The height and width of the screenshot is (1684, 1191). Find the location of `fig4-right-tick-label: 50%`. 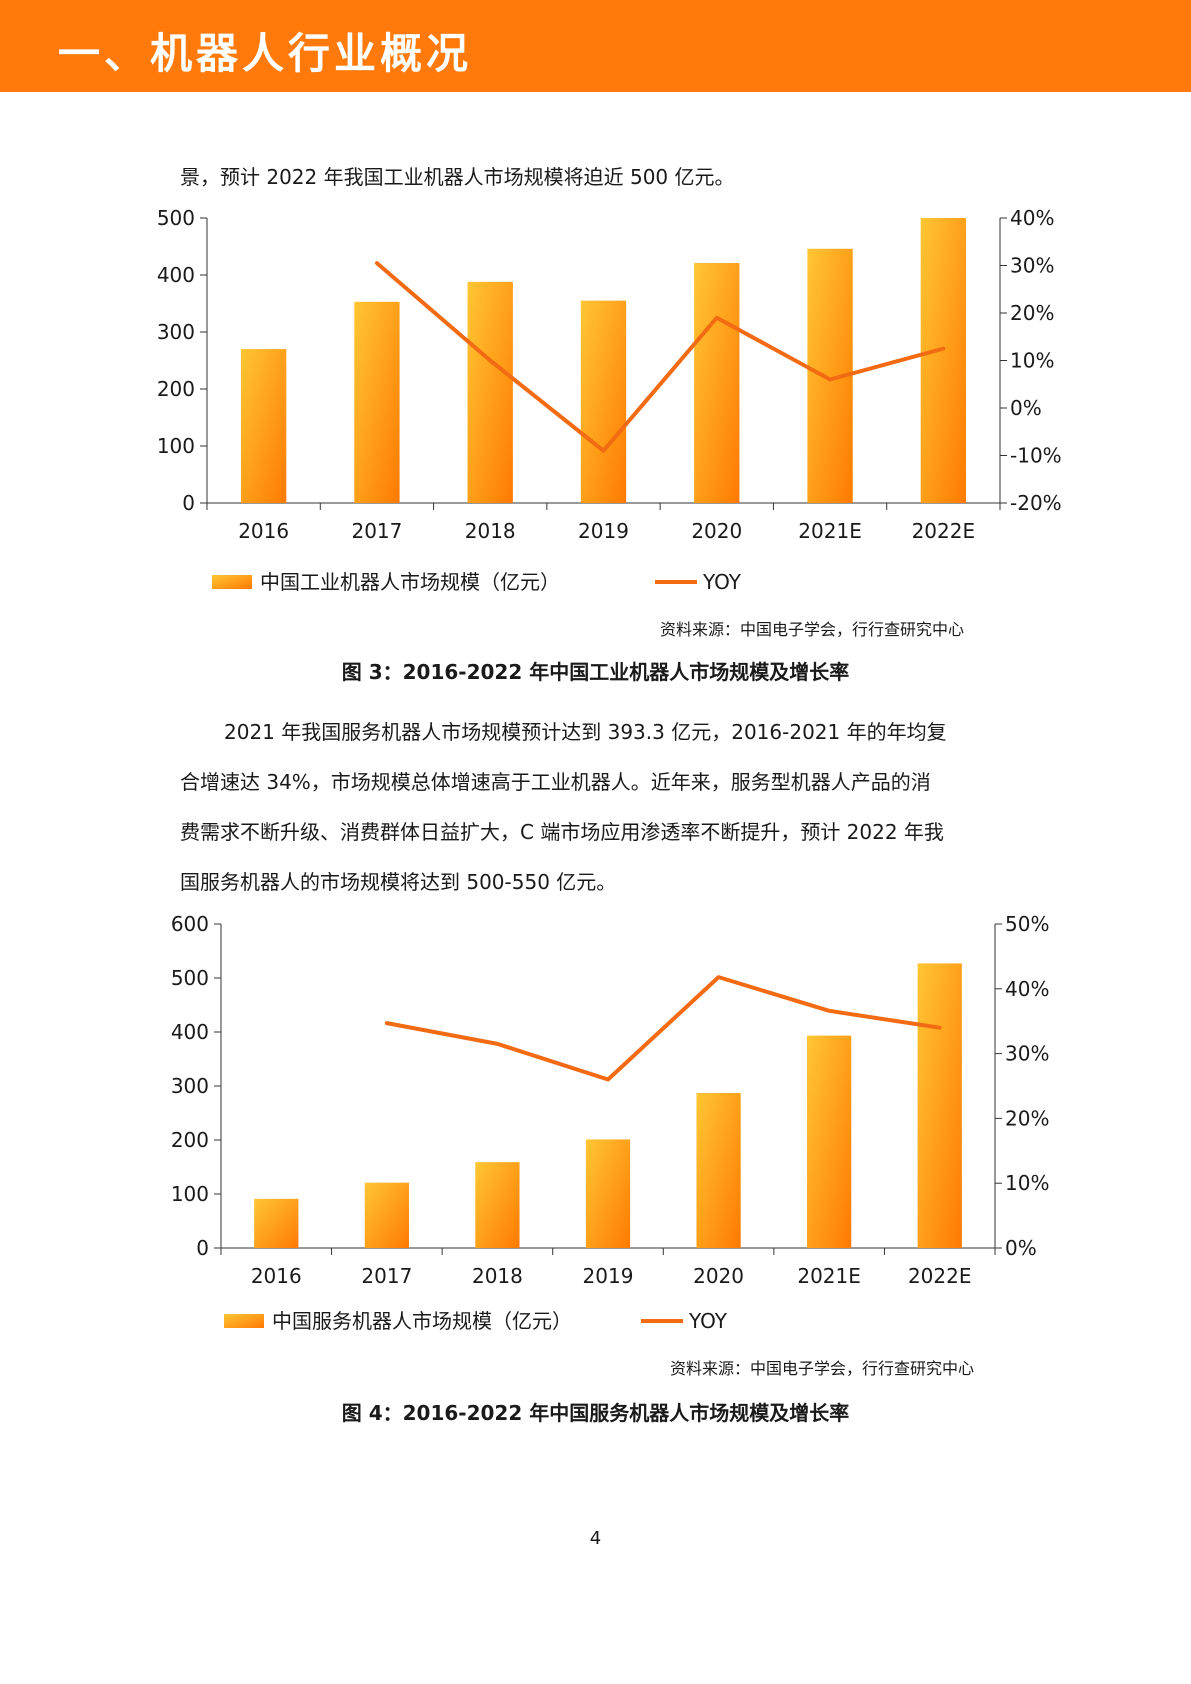

fig4-right-tick-label: 50% is located at coordinates (1027, 924).